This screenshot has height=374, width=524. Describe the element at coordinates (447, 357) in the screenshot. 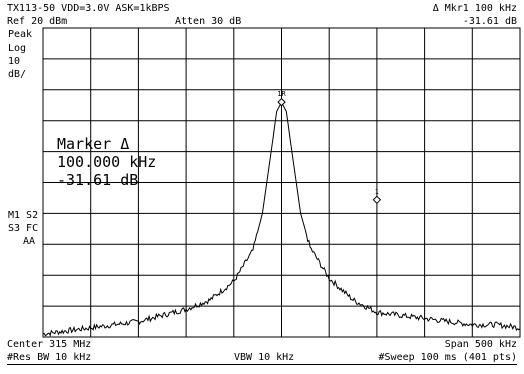

I see `sweep-time: #Sweep 100 ms (401 pts)` at that location.